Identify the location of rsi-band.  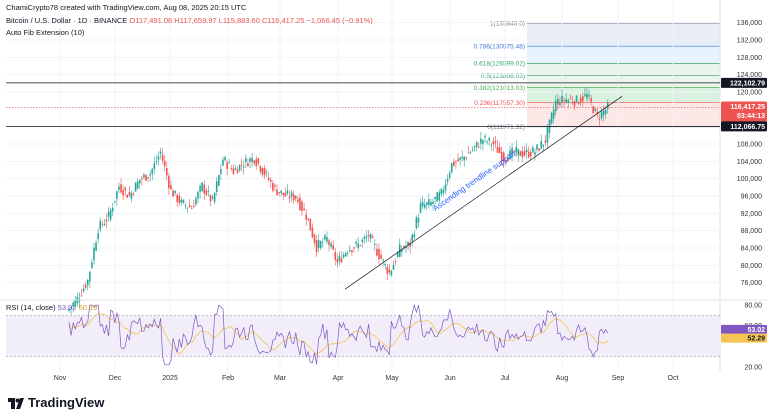
(363, 336).